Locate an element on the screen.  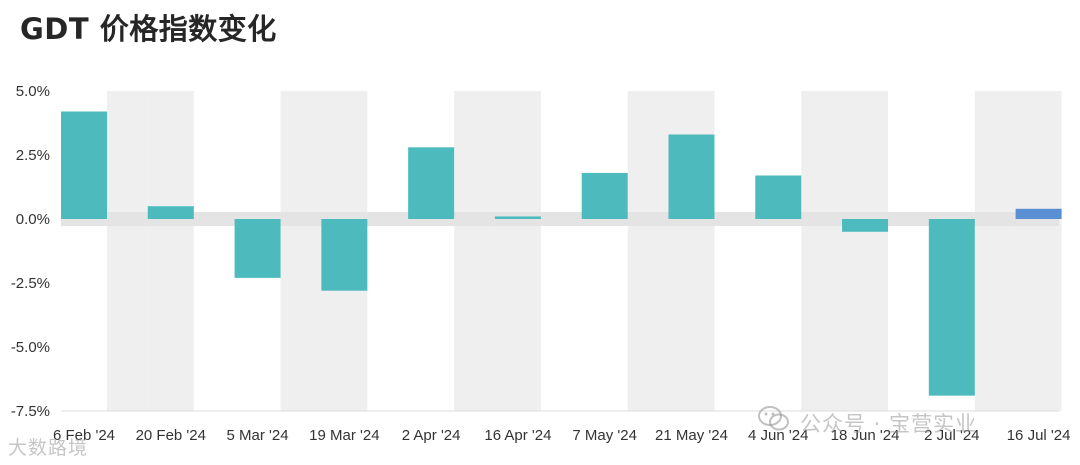
x-tick-label: 6 Feb '24 is located at coordinates (84, 435).